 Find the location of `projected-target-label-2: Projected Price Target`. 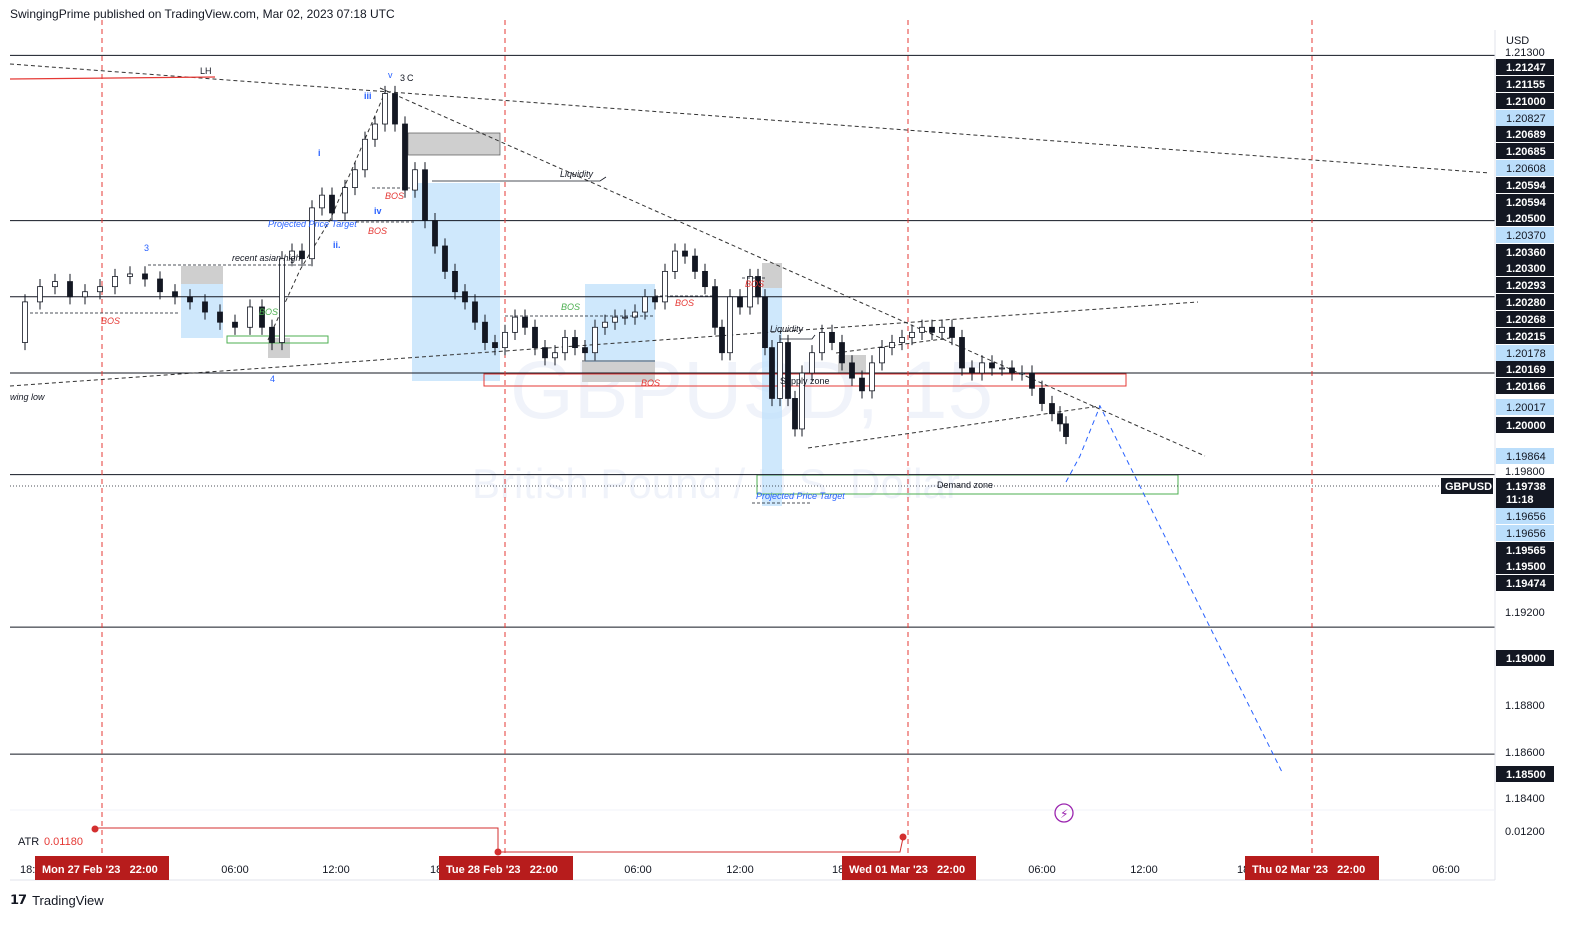

projected-target-label-2: Projected Price Target is located at coordinates (800, 496).